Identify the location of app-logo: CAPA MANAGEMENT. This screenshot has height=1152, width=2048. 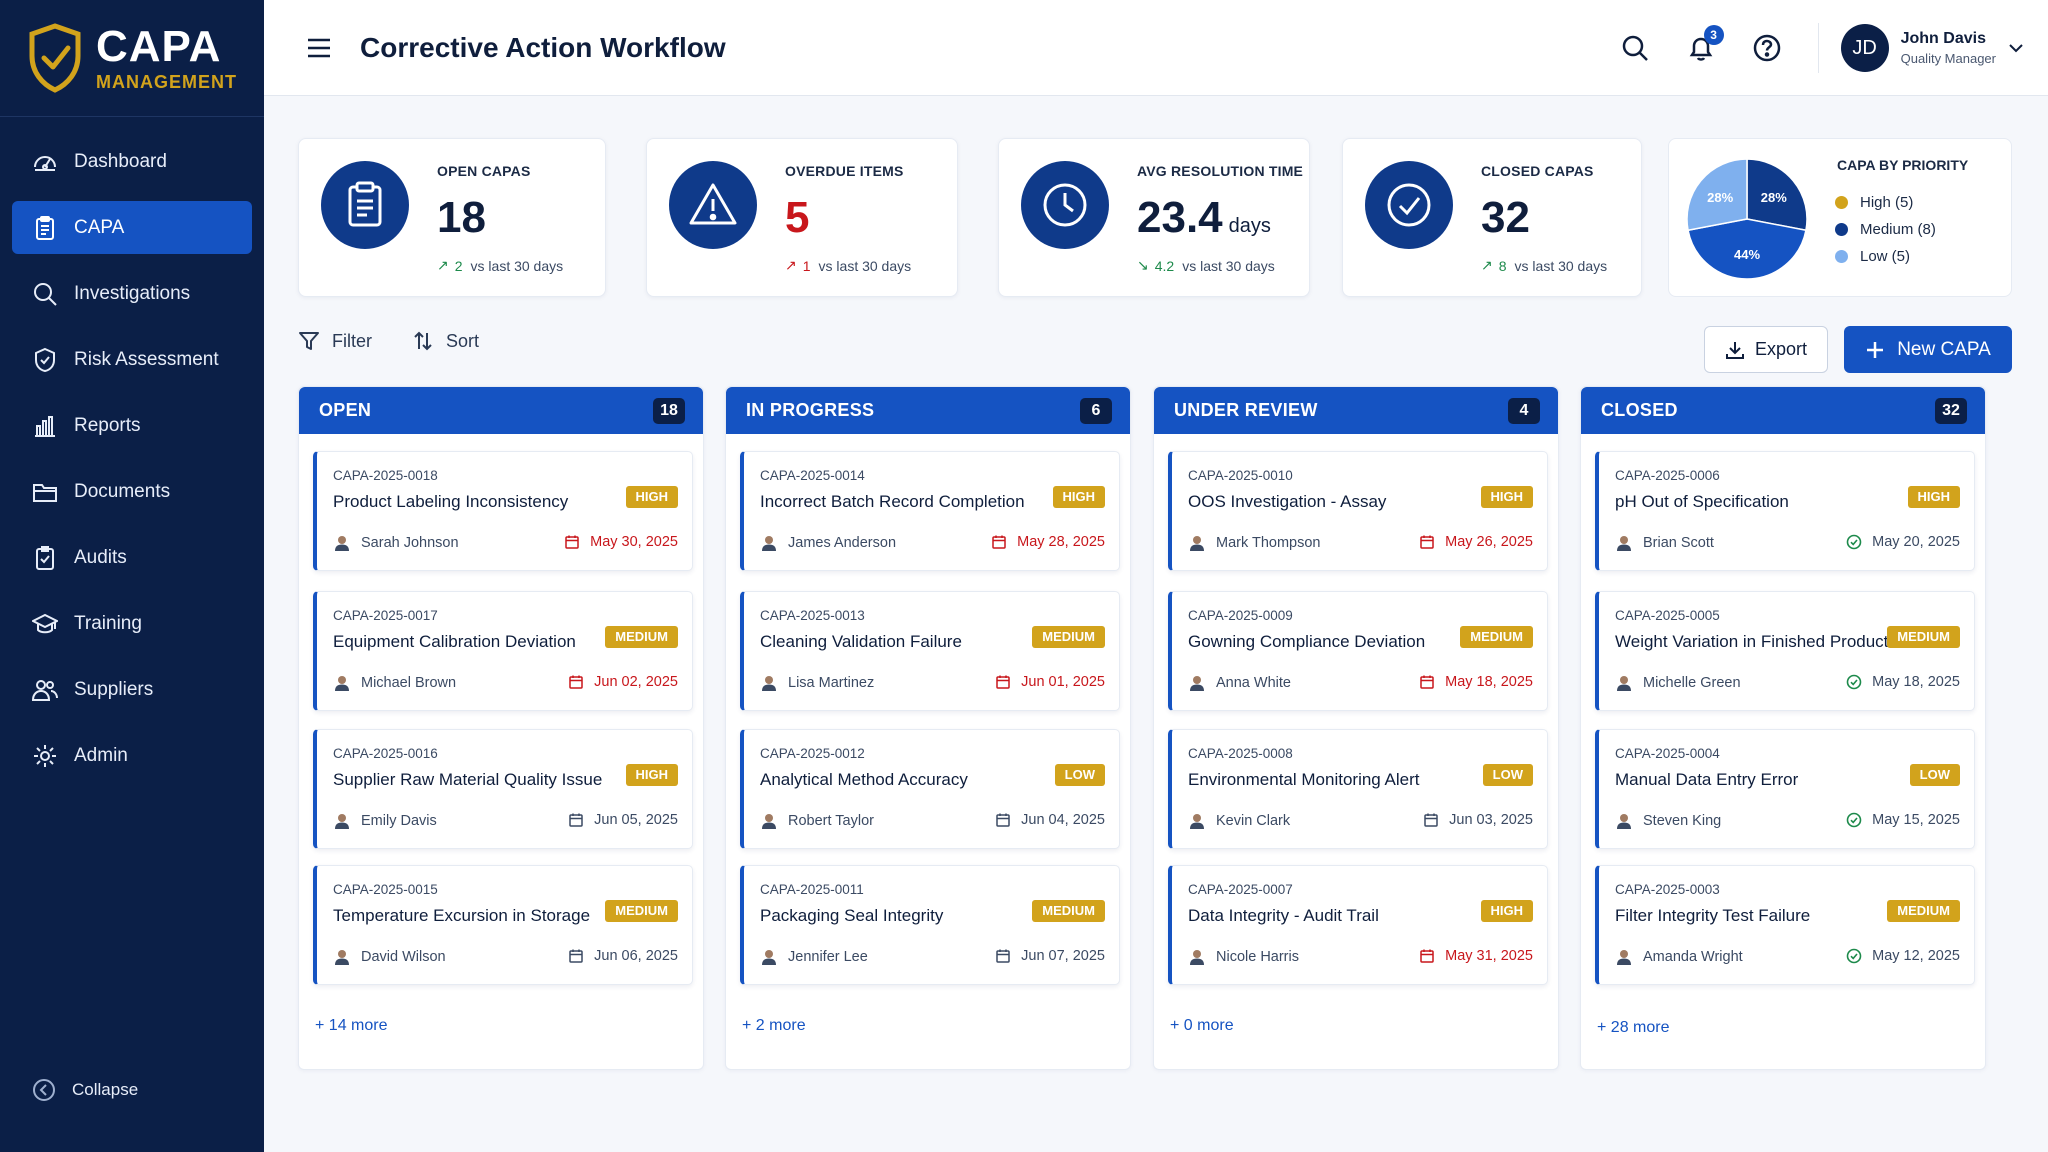
(132, 58).